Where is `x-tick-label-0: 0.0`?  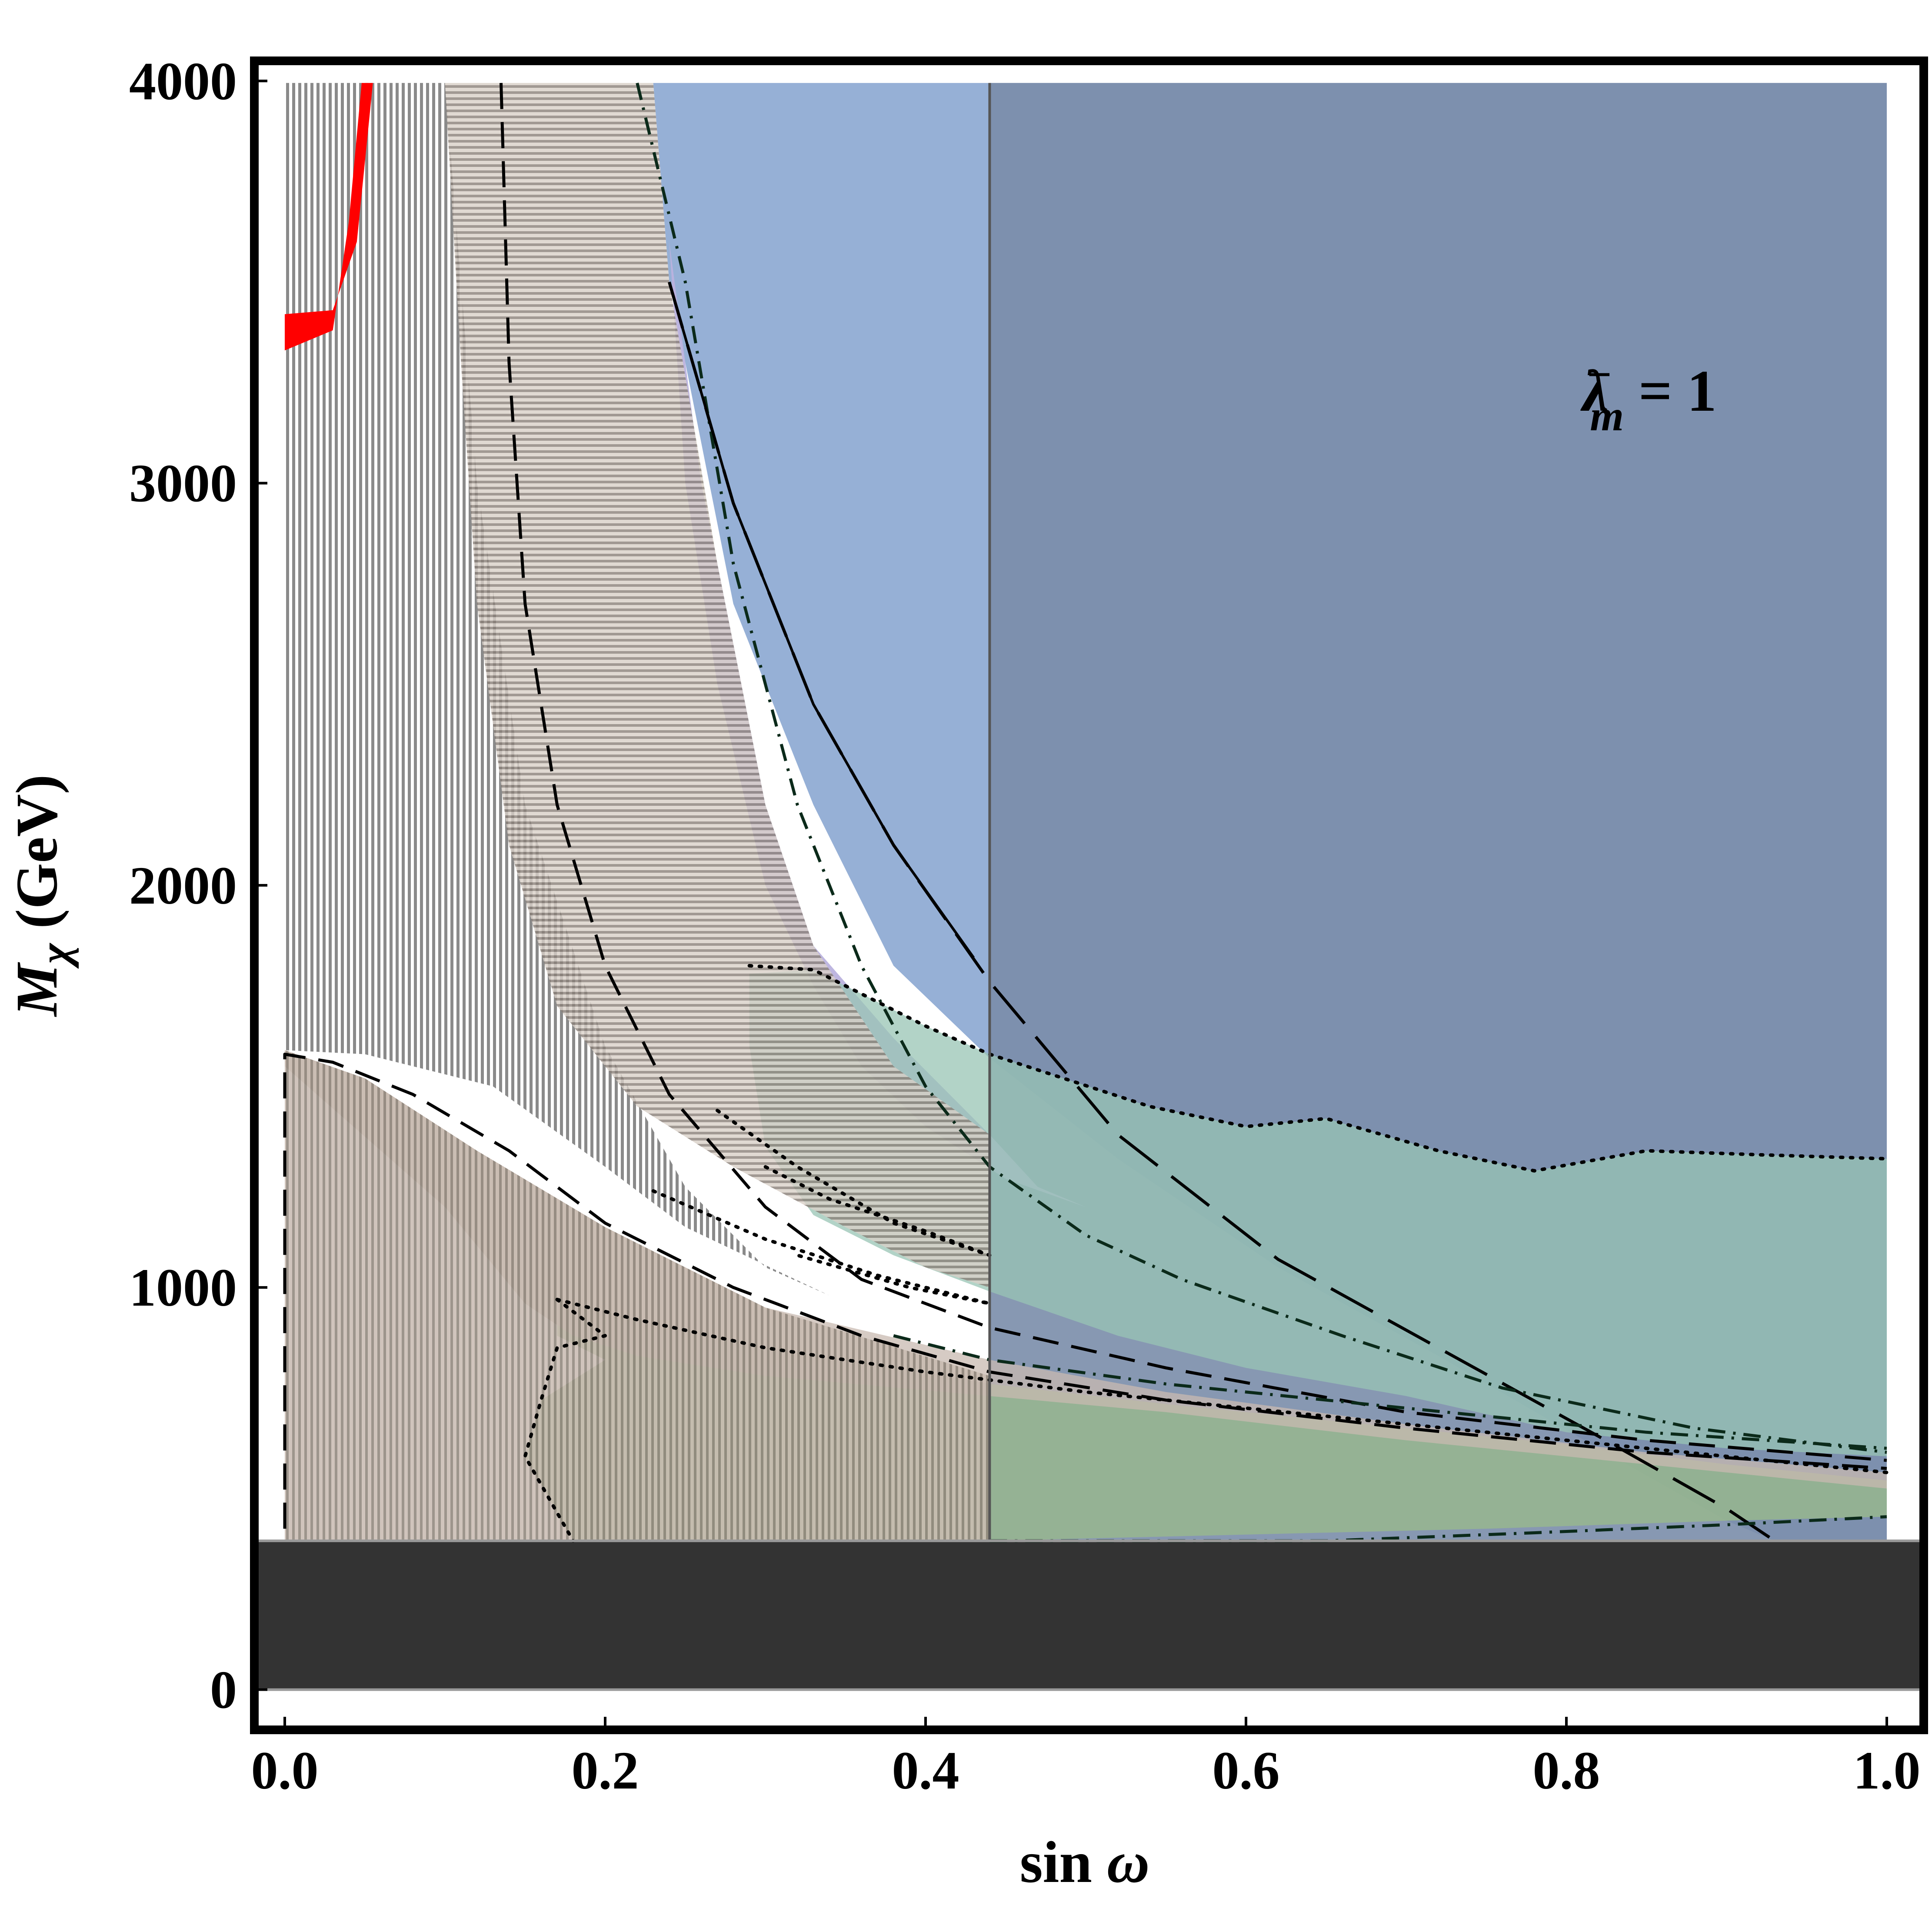
x-tick-label-0: 0.0 is located at coordinates (285, 1771).